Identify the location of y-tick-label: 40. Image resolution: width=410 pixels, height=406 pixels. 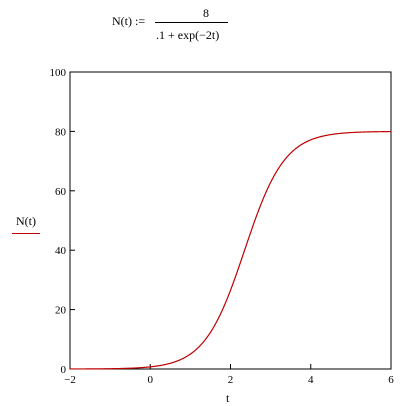
(61, 251).